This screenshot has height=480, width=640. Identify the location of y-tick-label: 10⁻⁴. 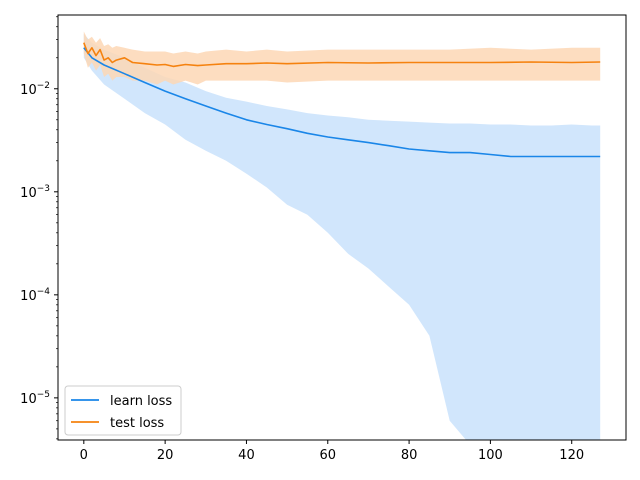
(35, 295).